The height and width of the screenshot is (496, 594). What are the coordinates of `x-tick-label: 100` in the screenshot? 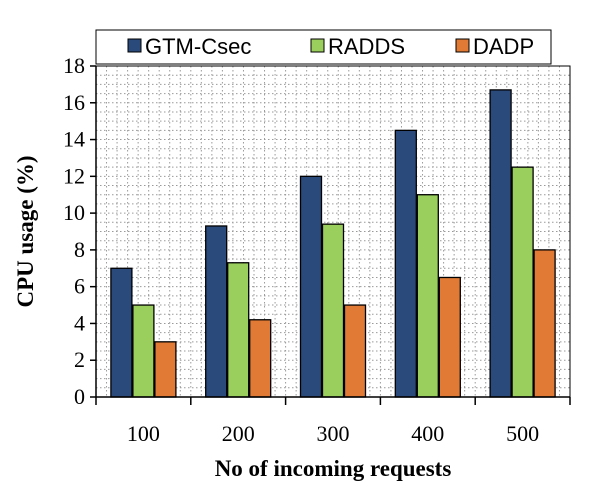 It's located at (143, 433).